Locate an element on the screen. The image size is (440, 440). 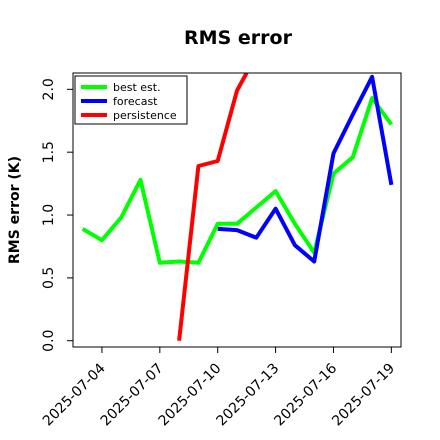
y-tick-label: 0.0 is located at coordinates (49, 341).